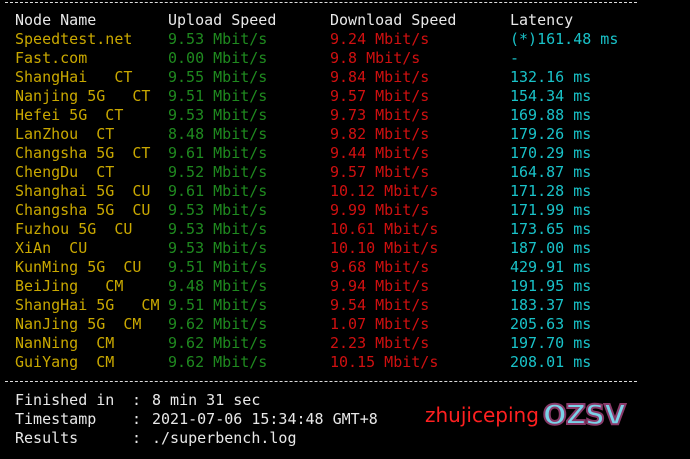  I want to click on cell-latency: 179.26 ms, so click(551, 134).